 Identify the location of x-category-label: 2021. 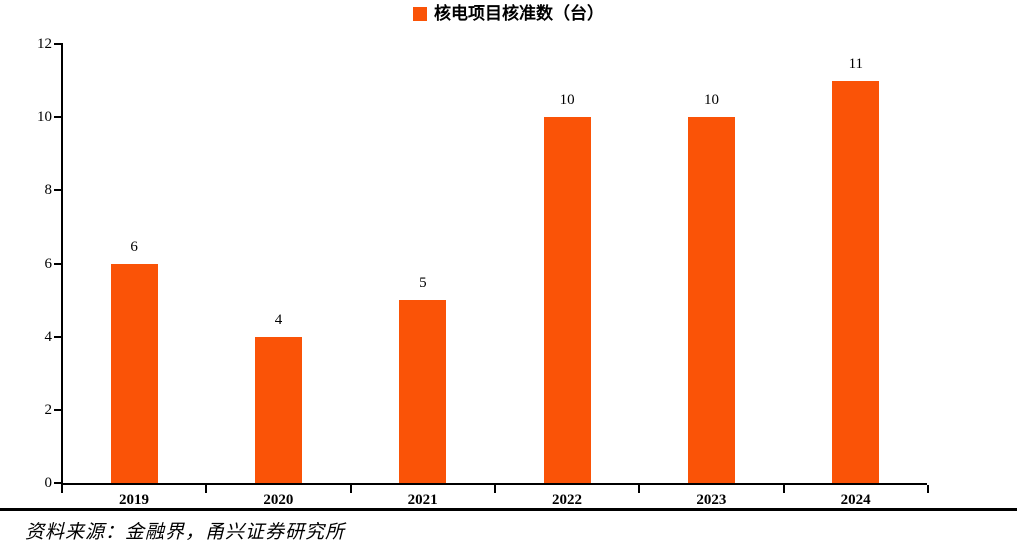
(422, 500).